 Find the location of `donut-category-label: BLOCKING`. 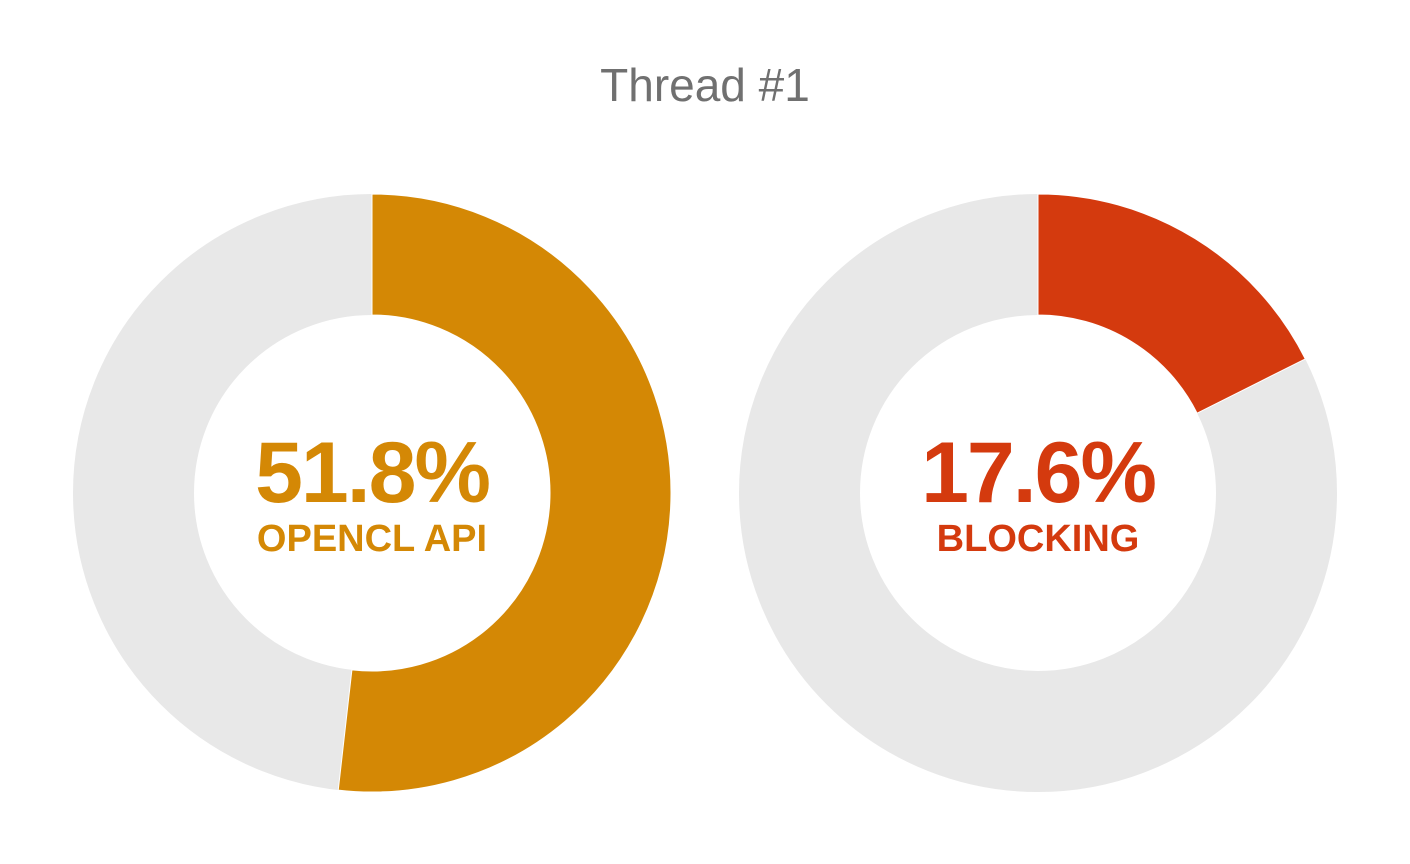

donut-category-label: BLOCKING is located at coordinates (1038, 539).